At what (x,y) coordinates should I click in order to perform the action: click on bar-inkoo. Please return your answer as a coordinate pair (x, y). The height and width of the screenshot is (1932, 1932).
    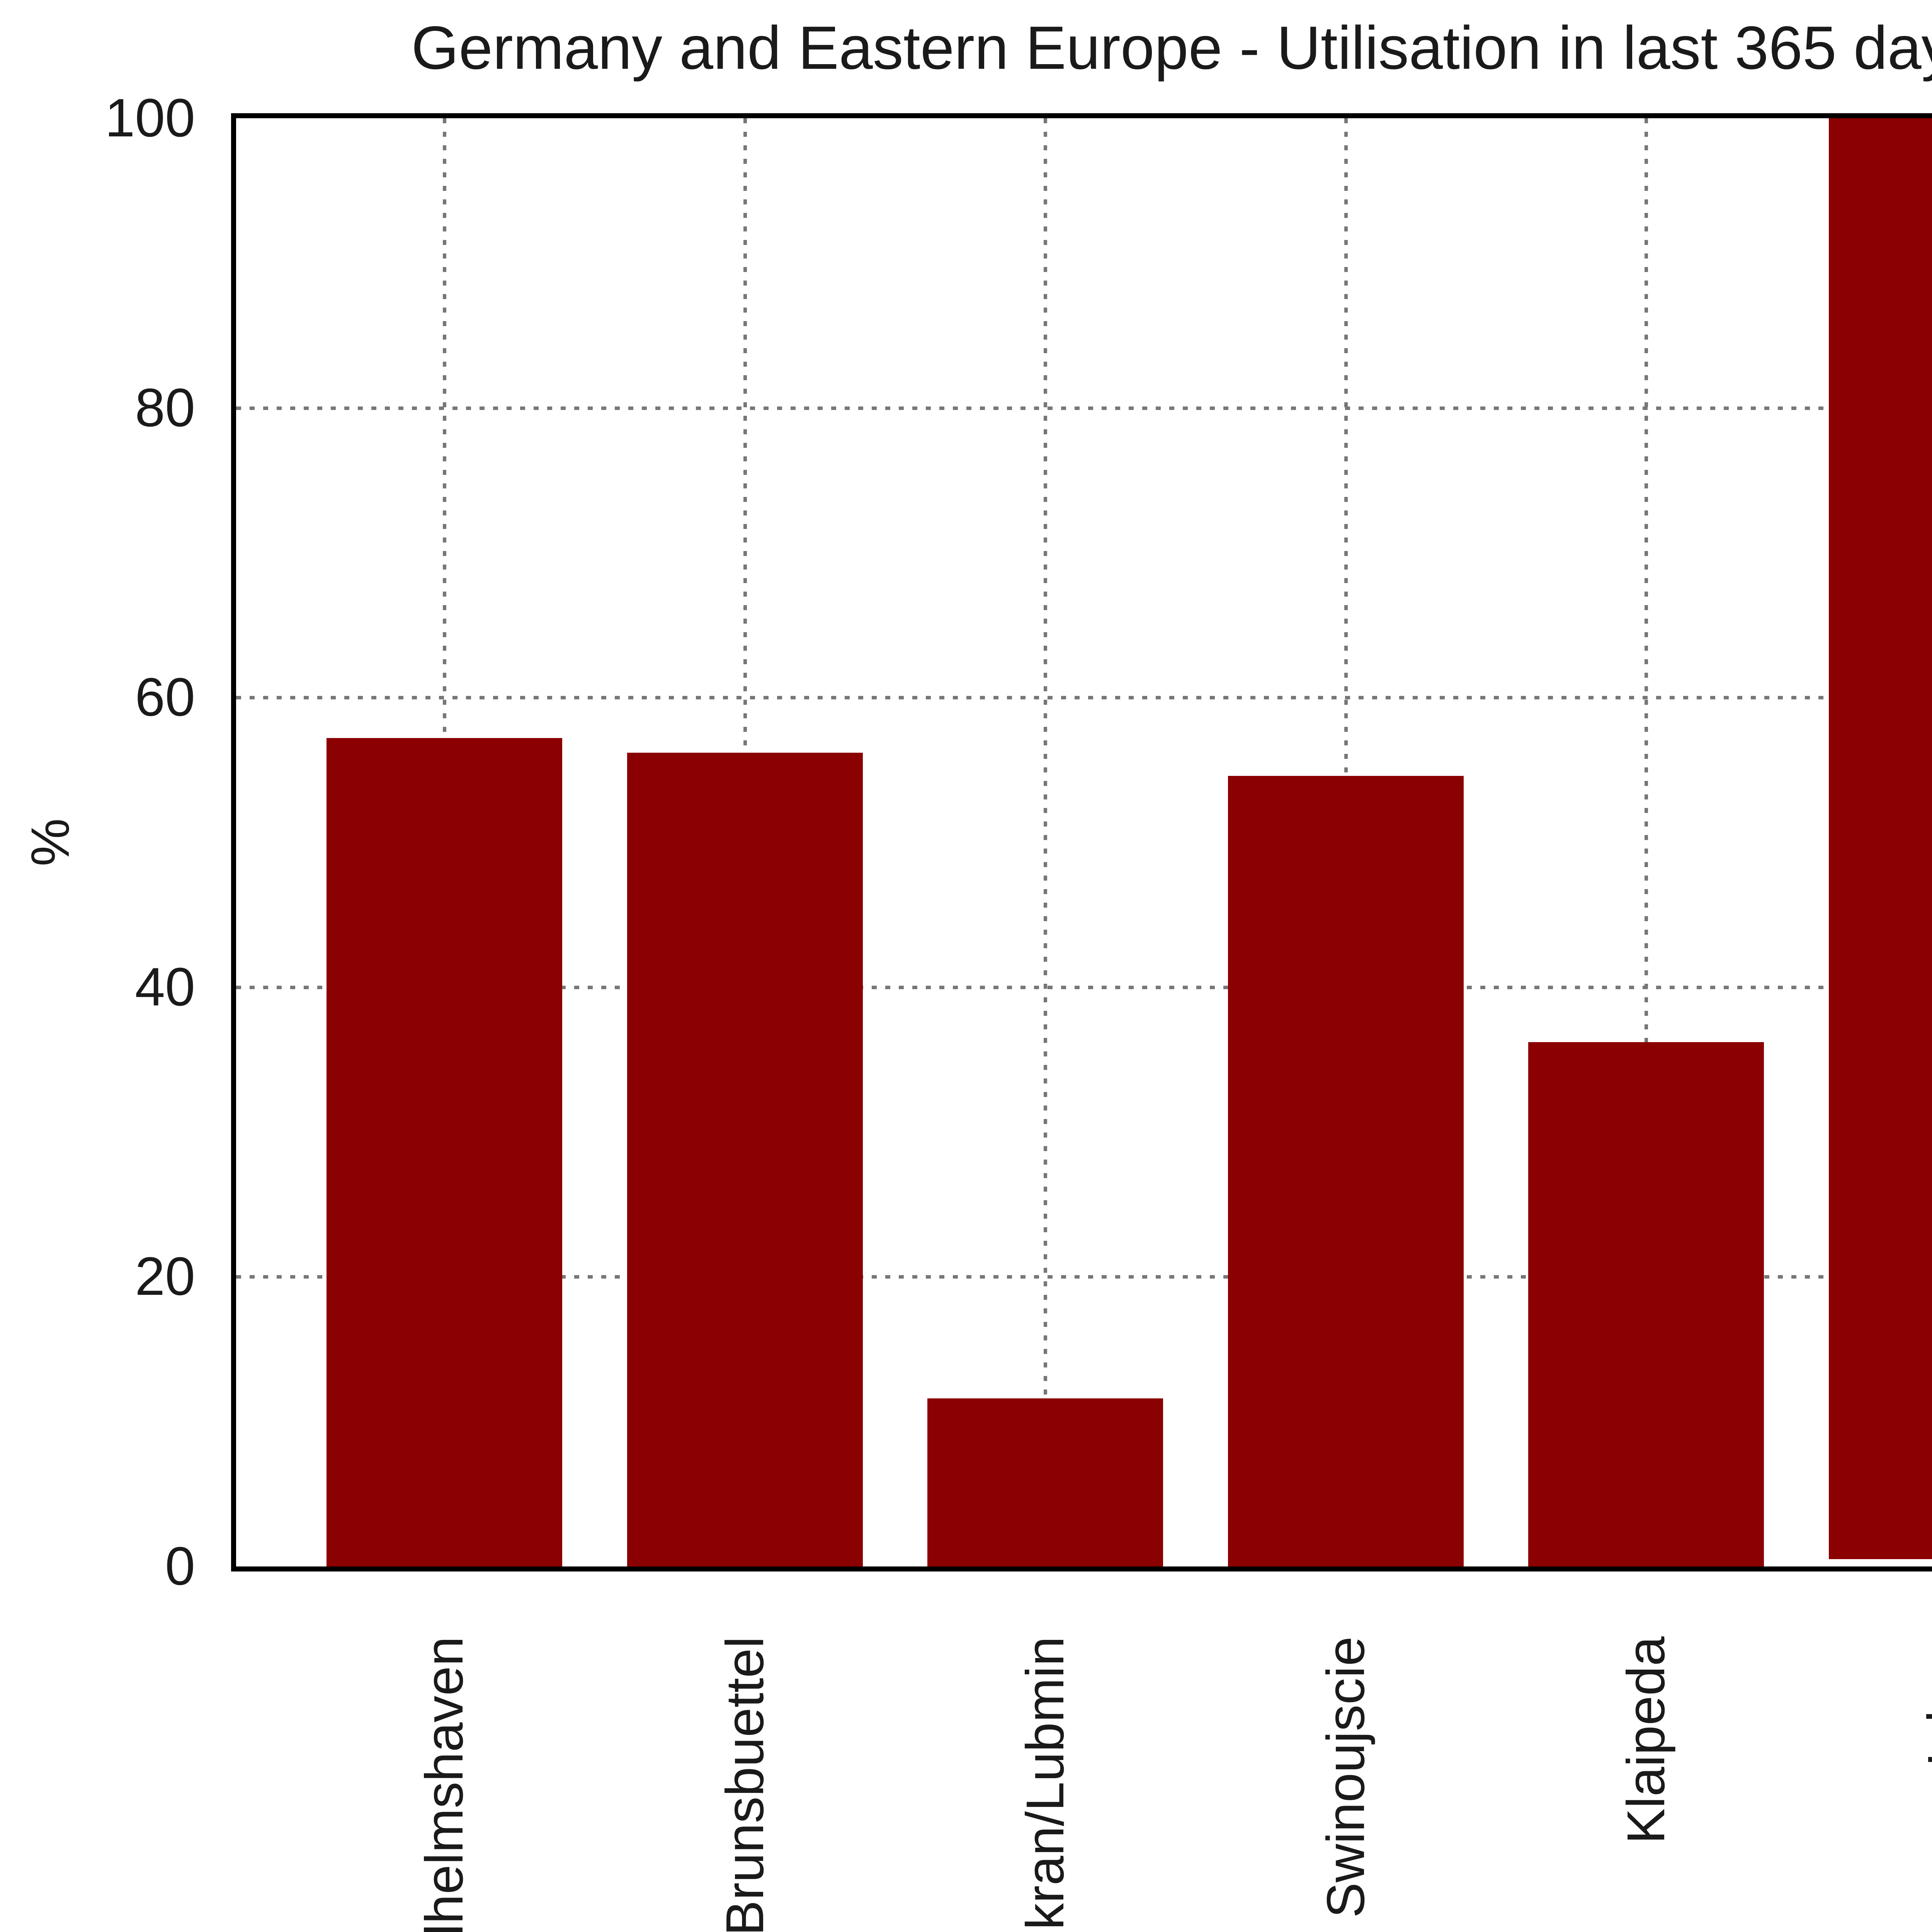
    Looking at the image, I should click on (1880, 839).